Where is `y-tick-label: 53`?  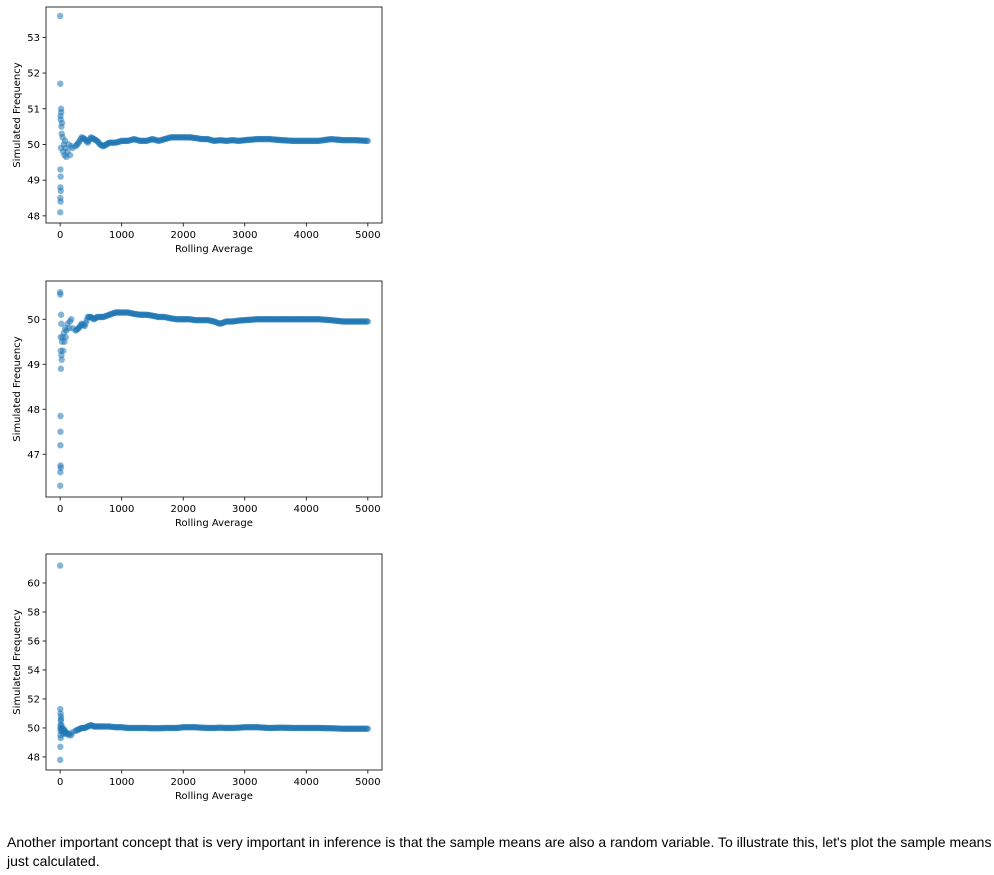
y-tick-label: 53 is located at coordinates (33, 38).